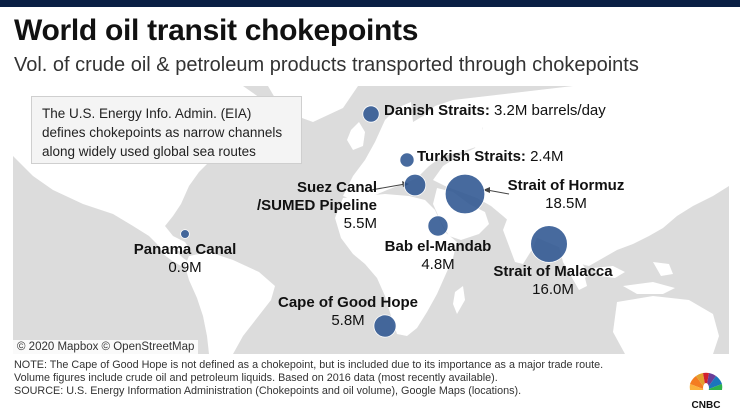 This screenshot has height=416, width=740. I want to click on label-danish-name: Danish Straits:, so click(437, 110).